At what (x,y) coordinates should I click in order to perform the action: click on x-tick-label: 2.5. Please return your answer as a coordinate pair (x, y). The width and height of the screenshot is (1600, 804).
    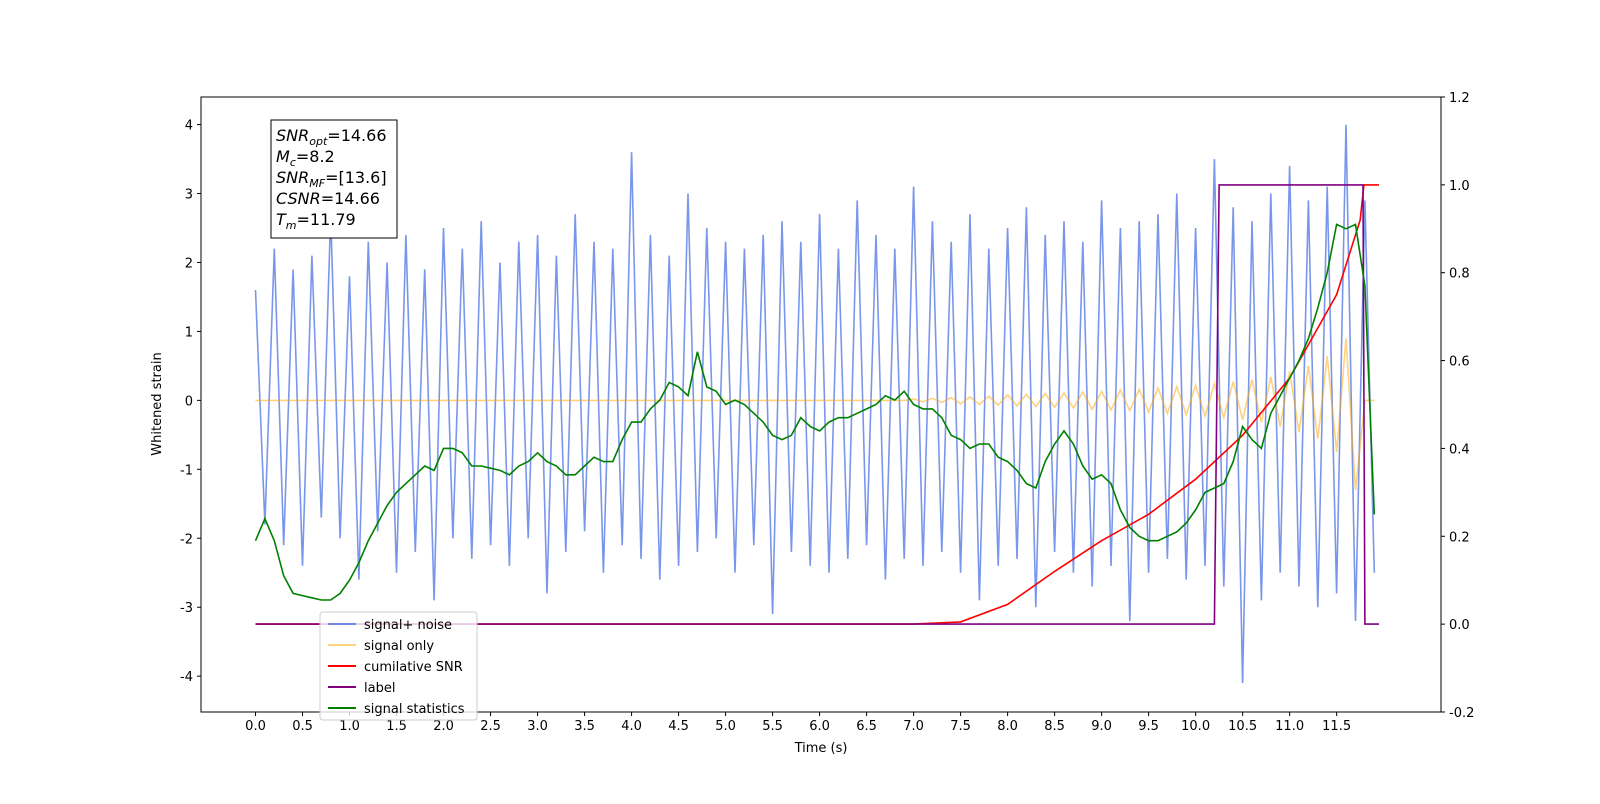
    Looking at the image, I should click on (490, 726).